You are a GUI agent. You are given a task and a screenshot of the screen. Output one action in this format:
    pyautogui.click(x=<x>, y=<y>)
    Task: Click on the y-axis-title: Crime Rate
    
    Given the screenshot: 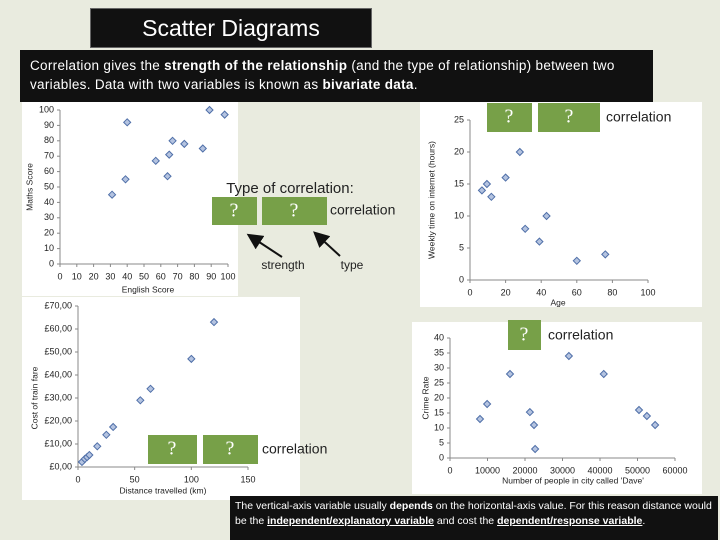 What is the action you would take?
    pyautogui.click(x=425, y=397)
    